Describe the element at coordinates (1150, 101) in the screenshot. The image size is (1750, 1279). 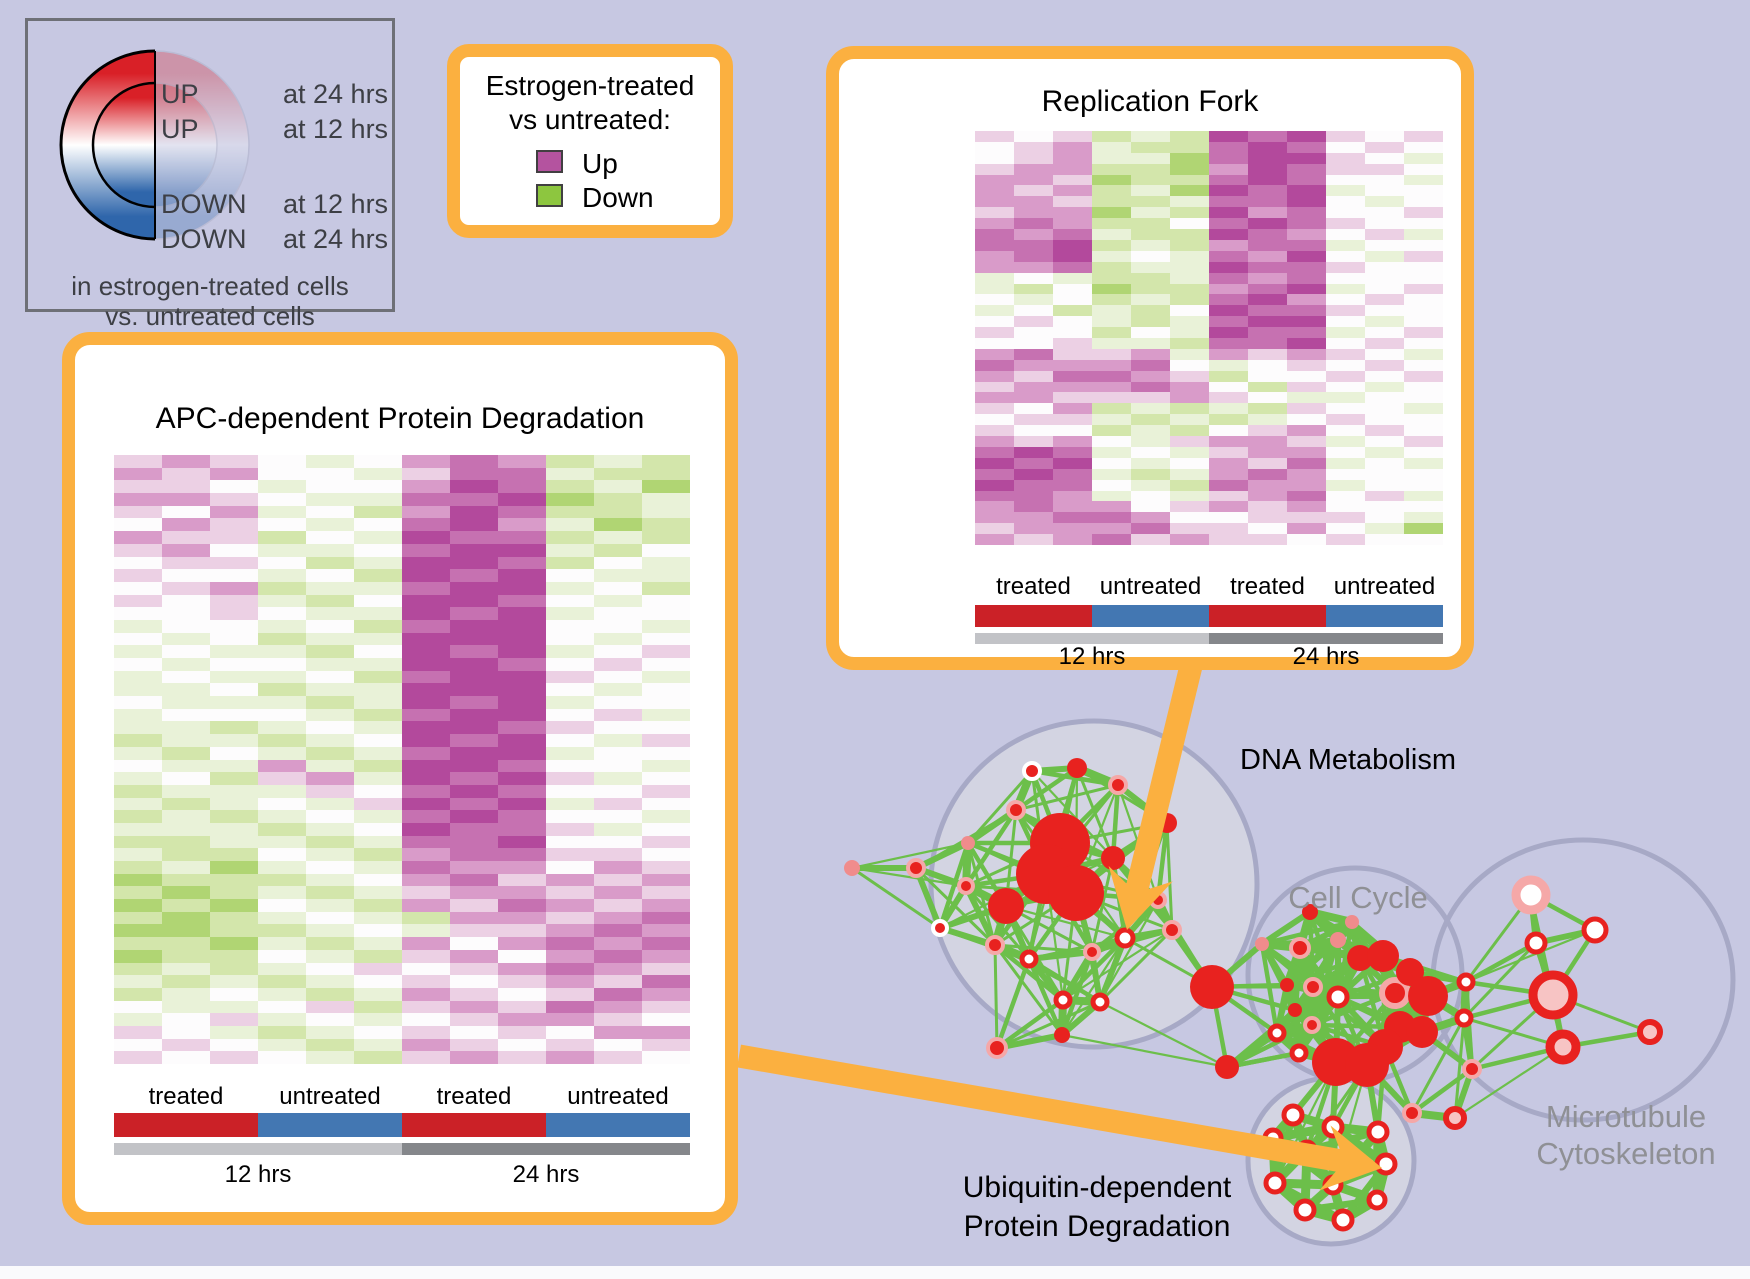
I see `panel-title: Replication Fork` at that location.